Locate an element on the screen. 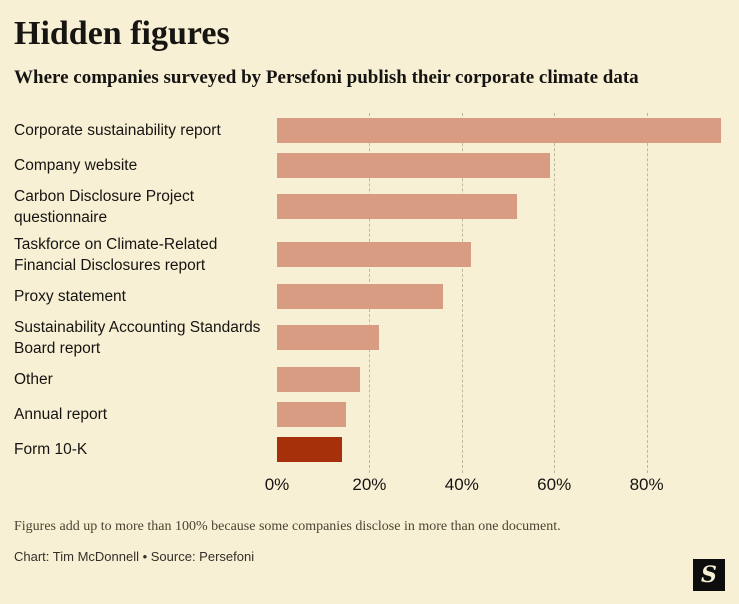  chart-row: Proxy statement is located at coordinates (376, 296).